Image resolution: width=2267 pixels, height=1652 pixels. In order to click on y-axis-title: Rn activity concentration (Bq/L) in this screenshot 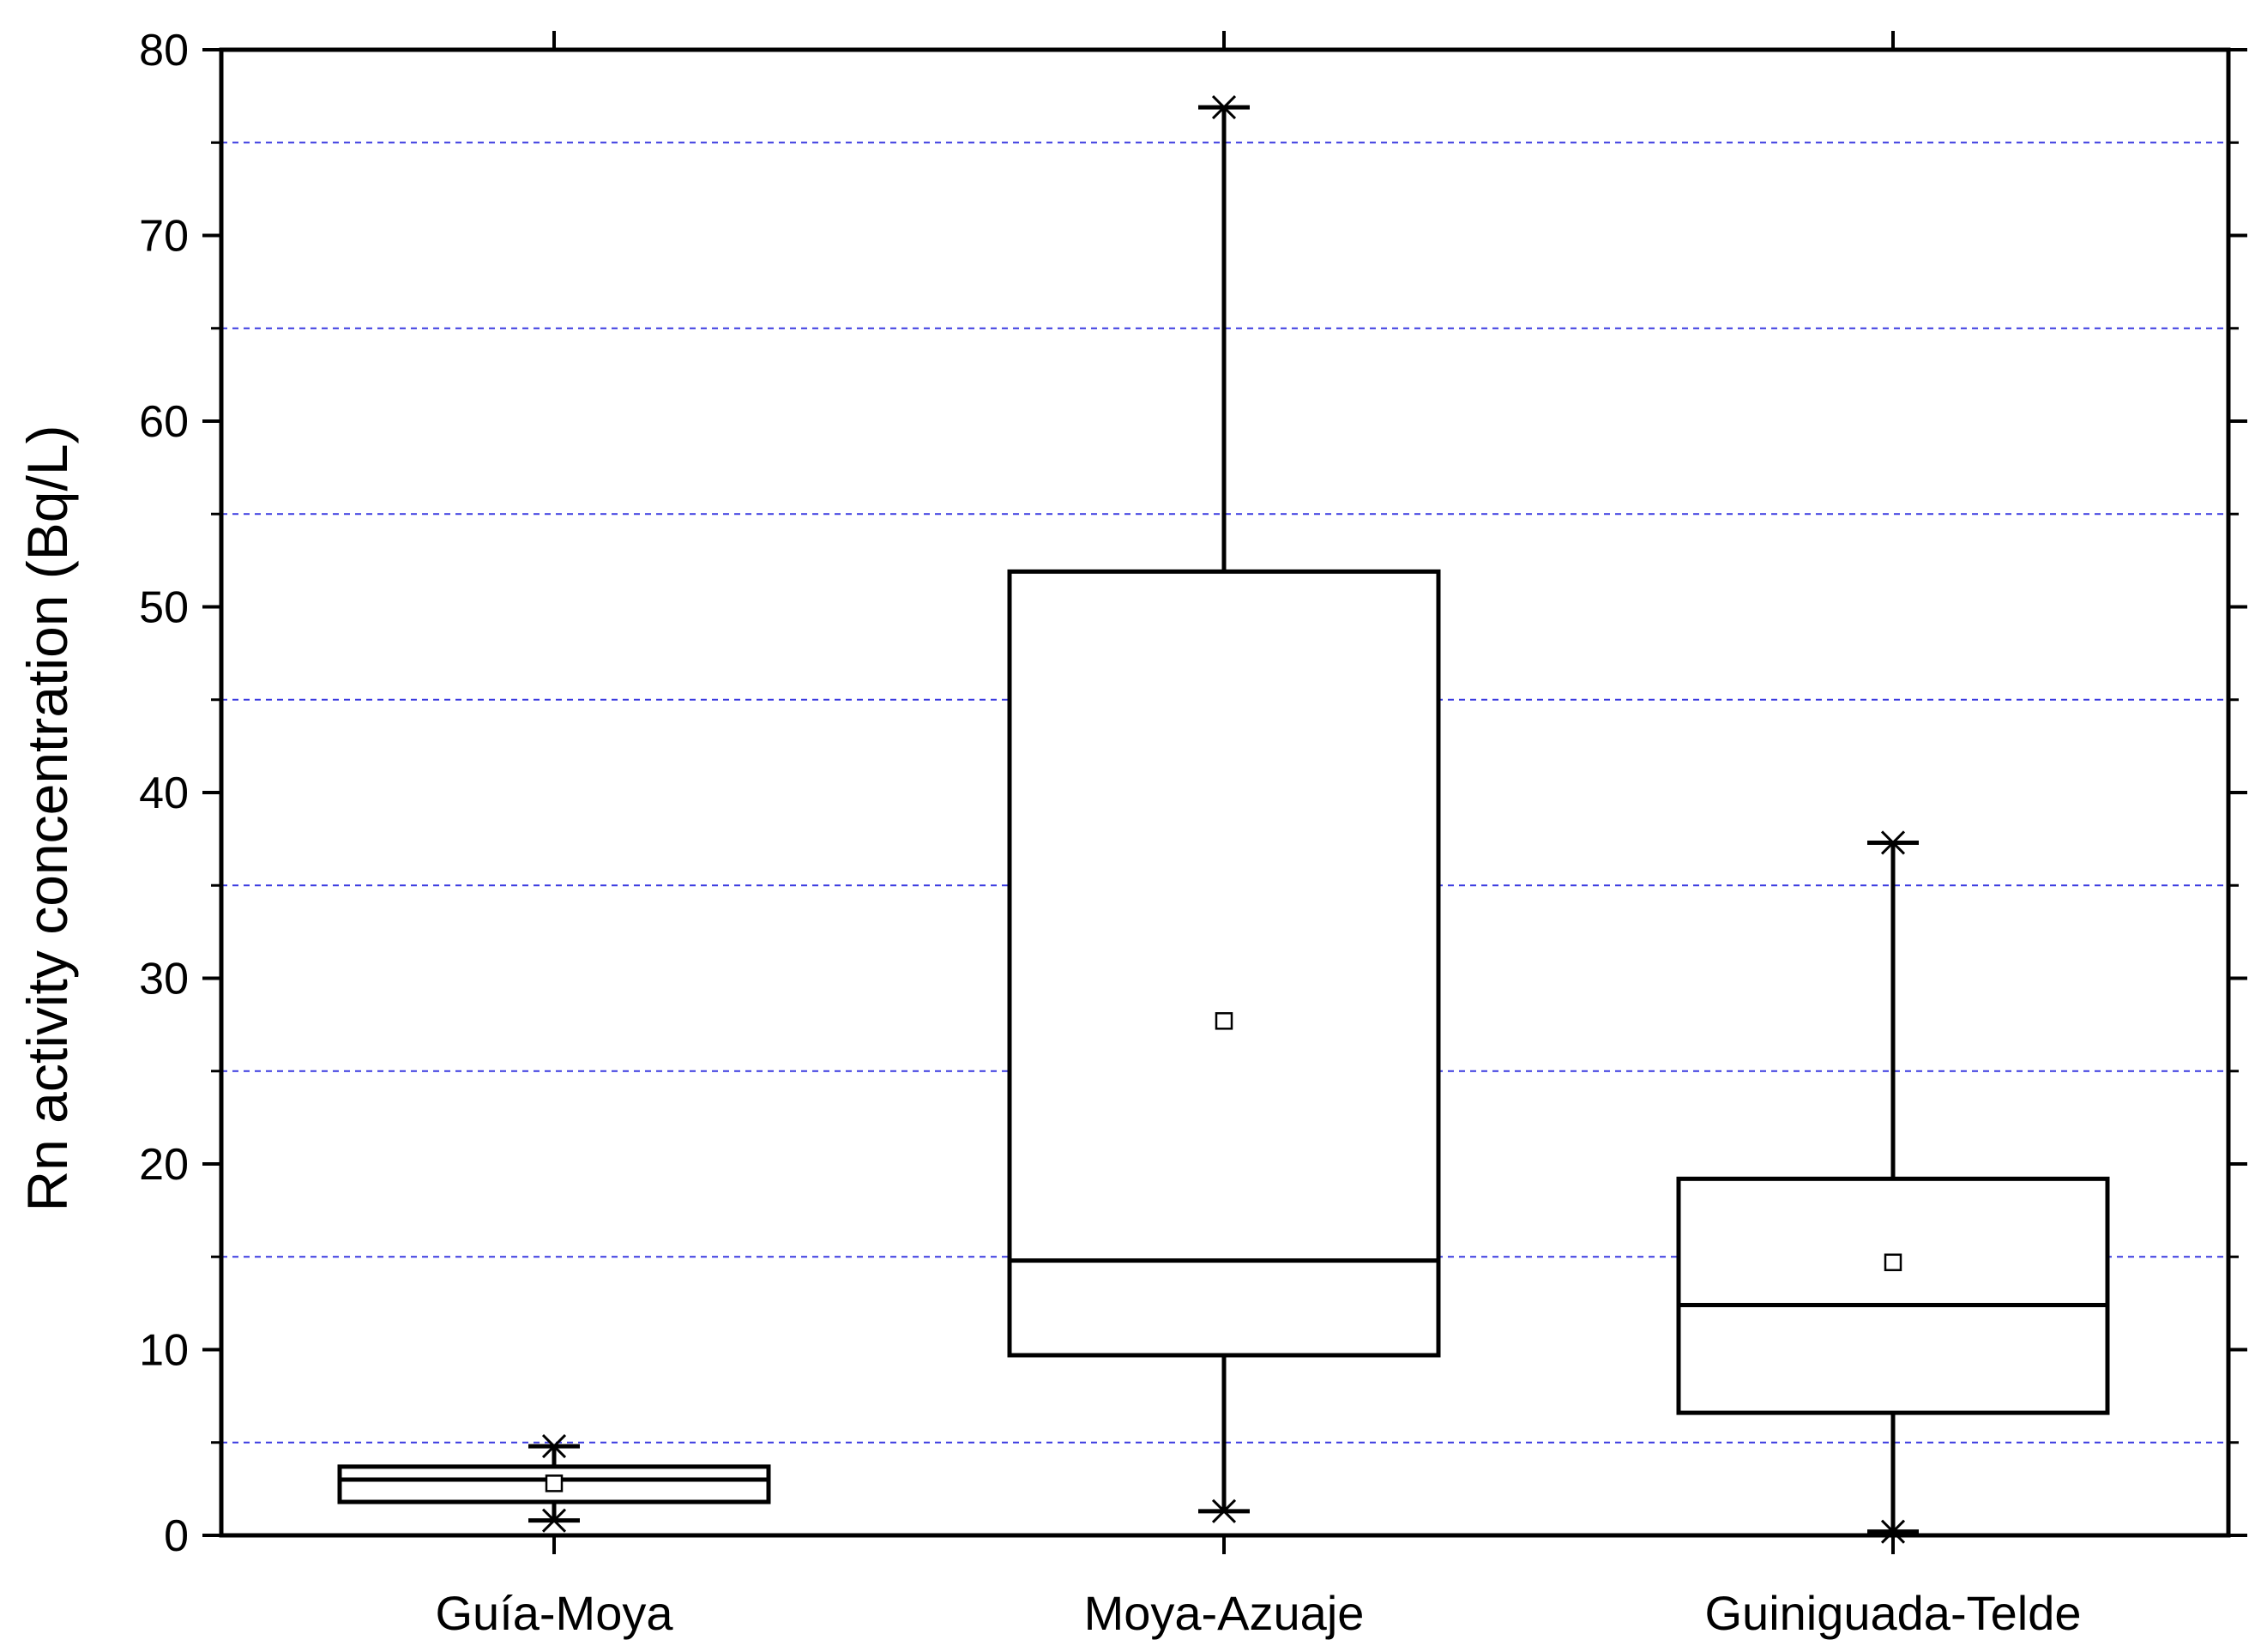, I will do `click(47, 818)`.